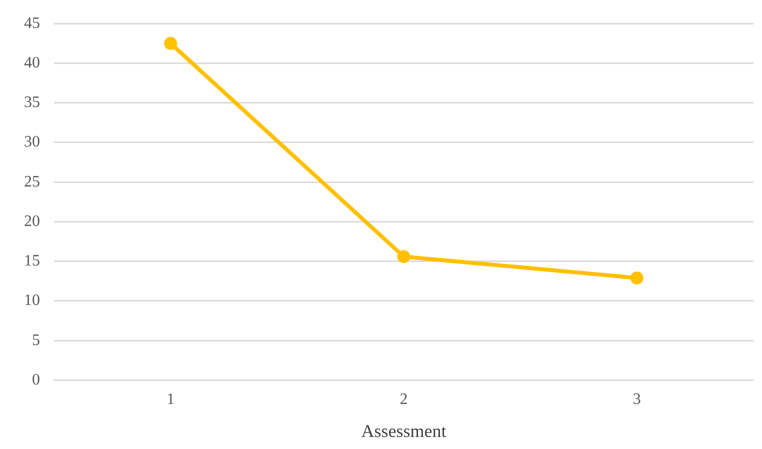 The height and width of the screenshot is (449, 762). Describe the element at coordinates (32, 142) in the screenshot. I see `y-tick-label: 30` at that location.